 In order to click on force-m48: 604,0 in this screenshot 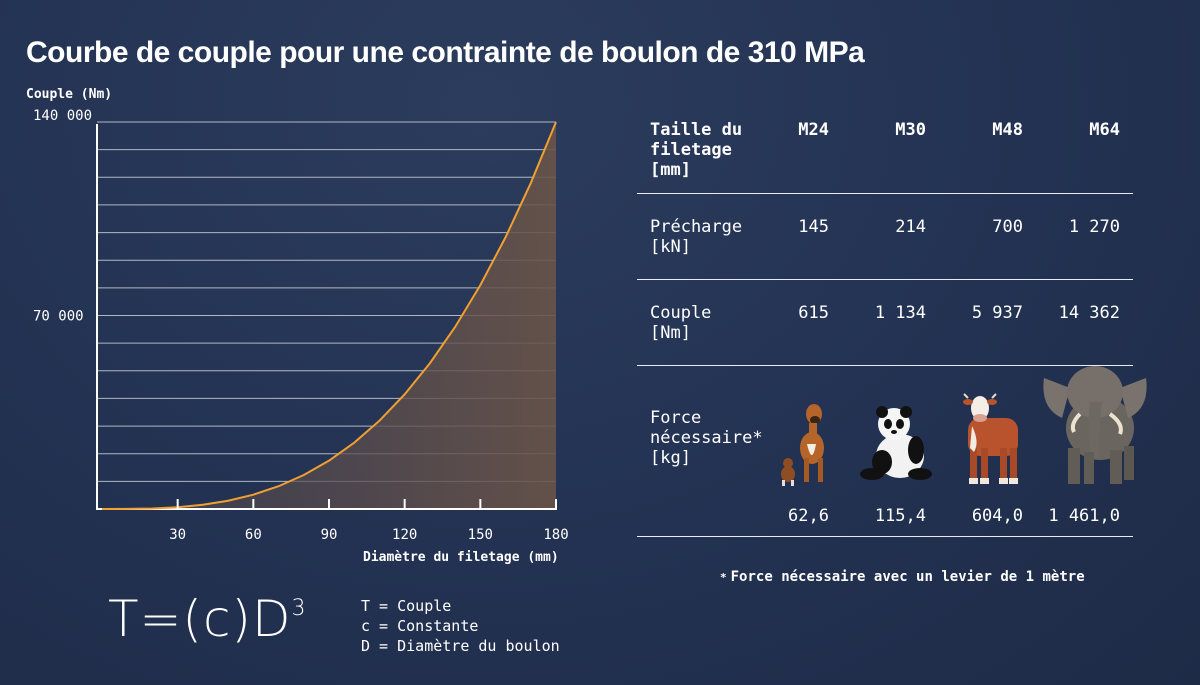, I will do `click(997, 516)`.